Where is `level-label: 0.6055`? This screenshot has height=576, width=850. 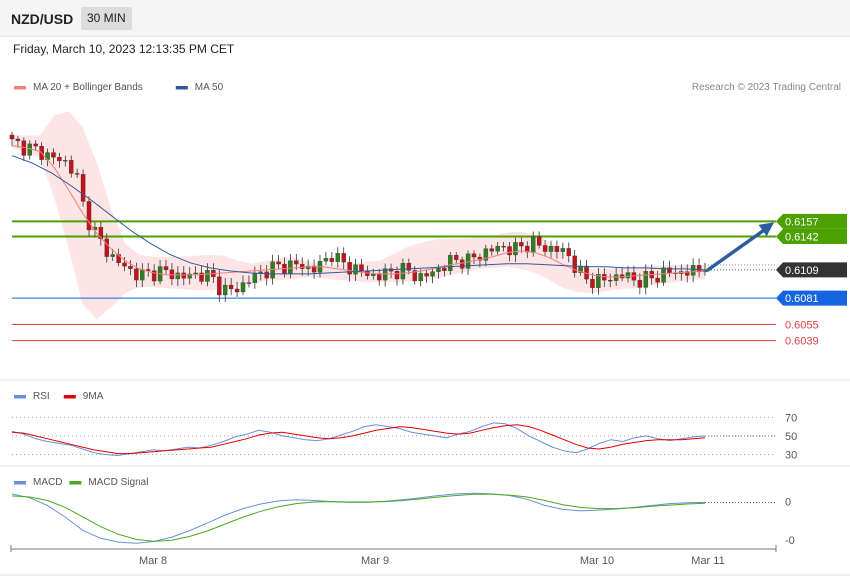
level-label: 0.6055 is located at coordinates (802, 325).